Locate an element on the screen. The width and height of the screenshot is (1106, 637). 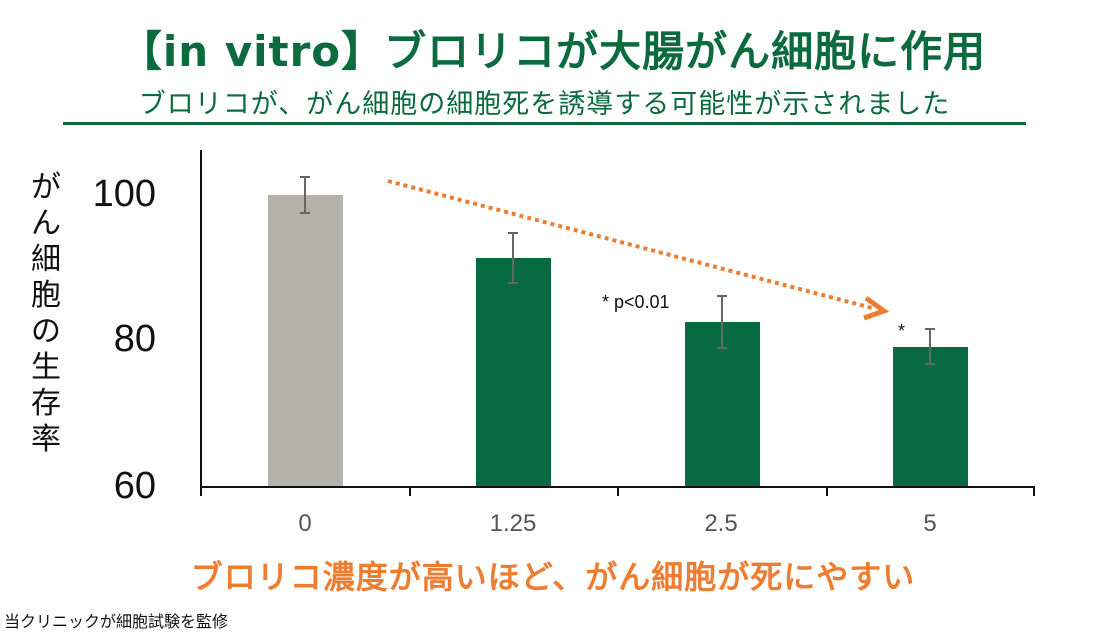
x-tick-label: 5 is located at coordinates (930, 523).